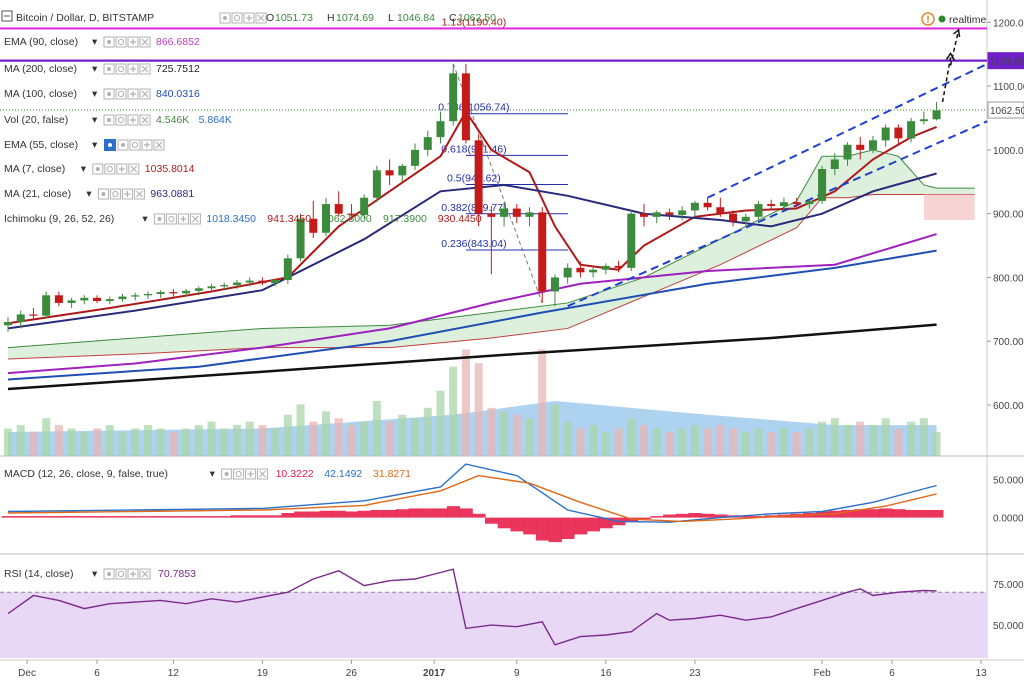 This screenshot has width=1024, height=682. What do you see at coordinates (355, 18) in the screenshot?
I see `ohlc-value: 1074.69` at bounding box center [355, 18].